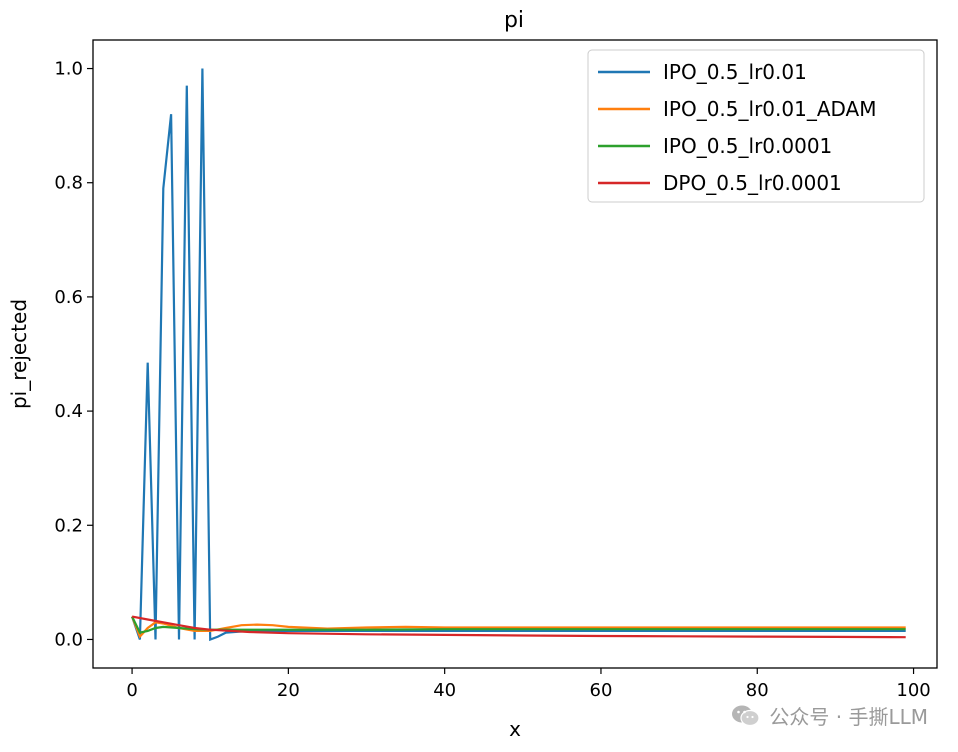 This screenshot has height=752, width=958. I want to click on x-axis-label: x, so click(515, 729).